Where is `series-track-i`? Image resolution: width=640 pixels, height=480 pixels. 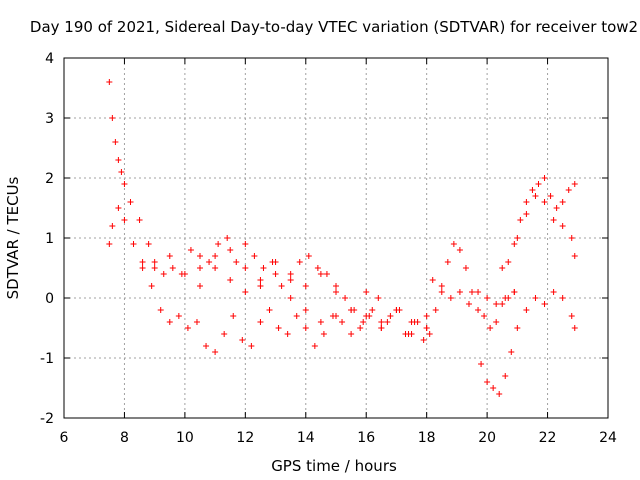 series-track-i is located at coordinates (546, 226).